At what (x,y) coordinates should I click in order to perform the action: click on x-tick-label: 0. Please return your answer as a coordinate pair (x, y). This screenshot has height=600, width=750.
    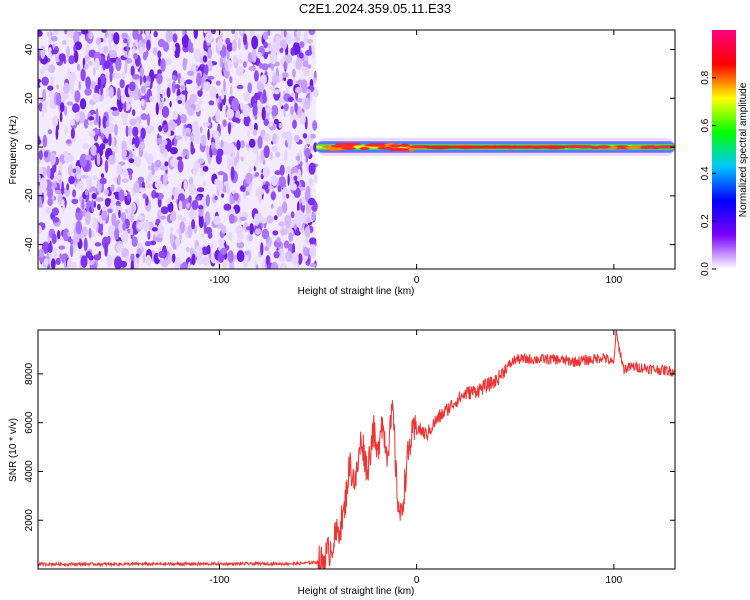
    Looking at the image, I should click on (417, 280).